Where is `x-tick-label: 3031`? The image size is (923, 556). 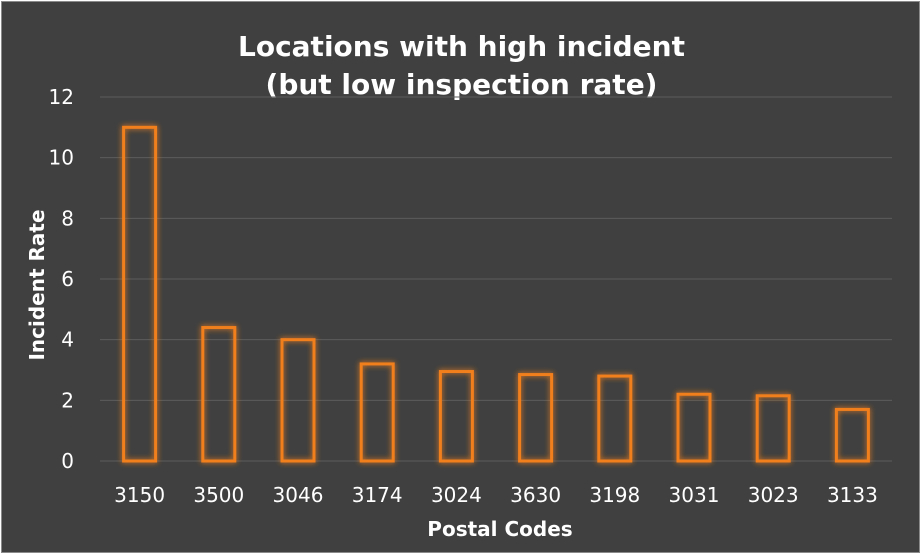
x-tick-label: 3031 is located at coordinates (694, 495).